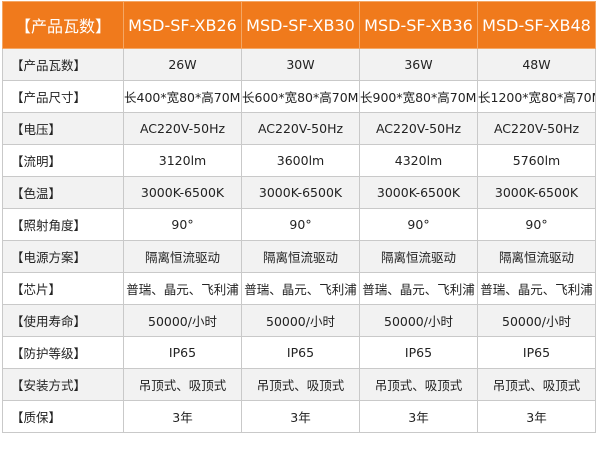 Image resolution: width=600 pixels, height=450 pixels. I want to click on cell: 长1200*宽80*高70MM, so click(536, 96).